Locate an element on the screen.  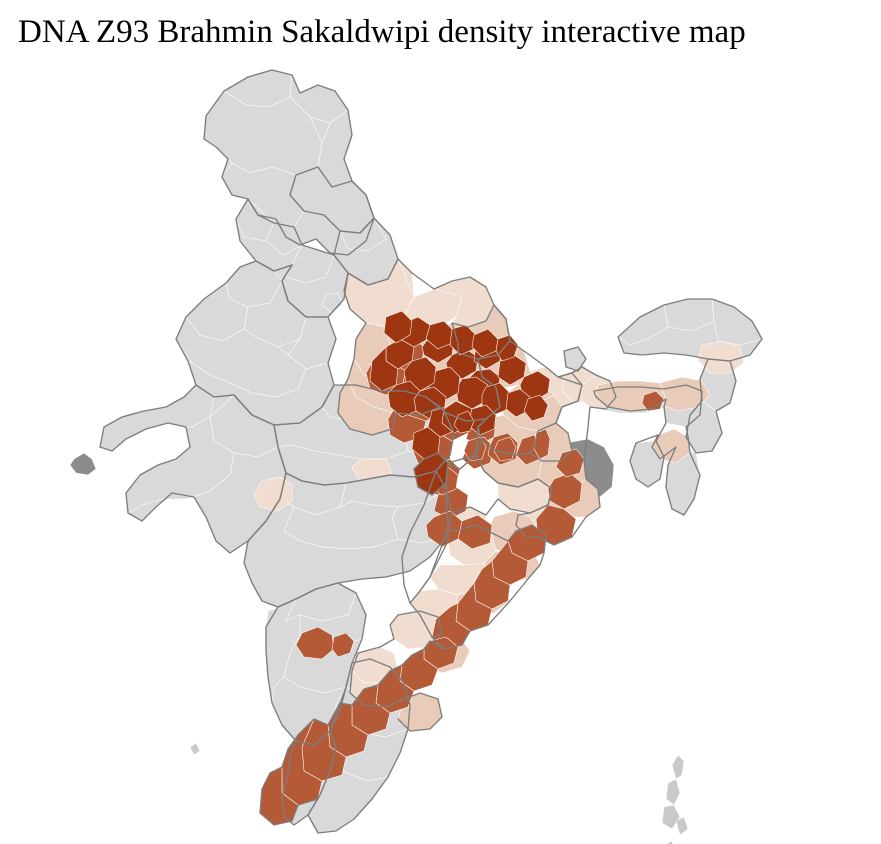
region-bihar-lakhisarai is located at coordinates (536, 408).